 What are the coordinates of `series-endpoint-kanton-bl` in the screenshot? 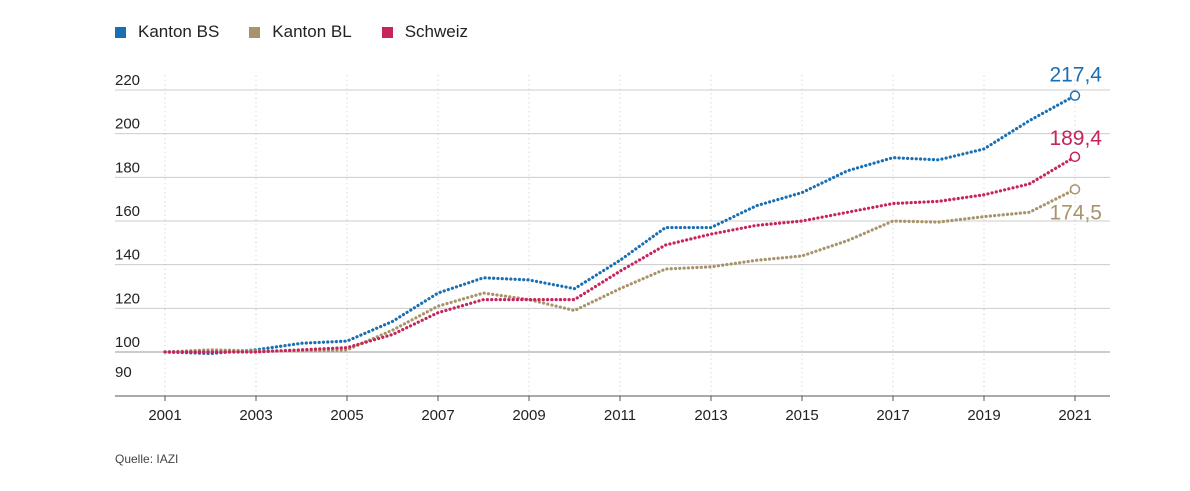 It's located at (1075, 189).